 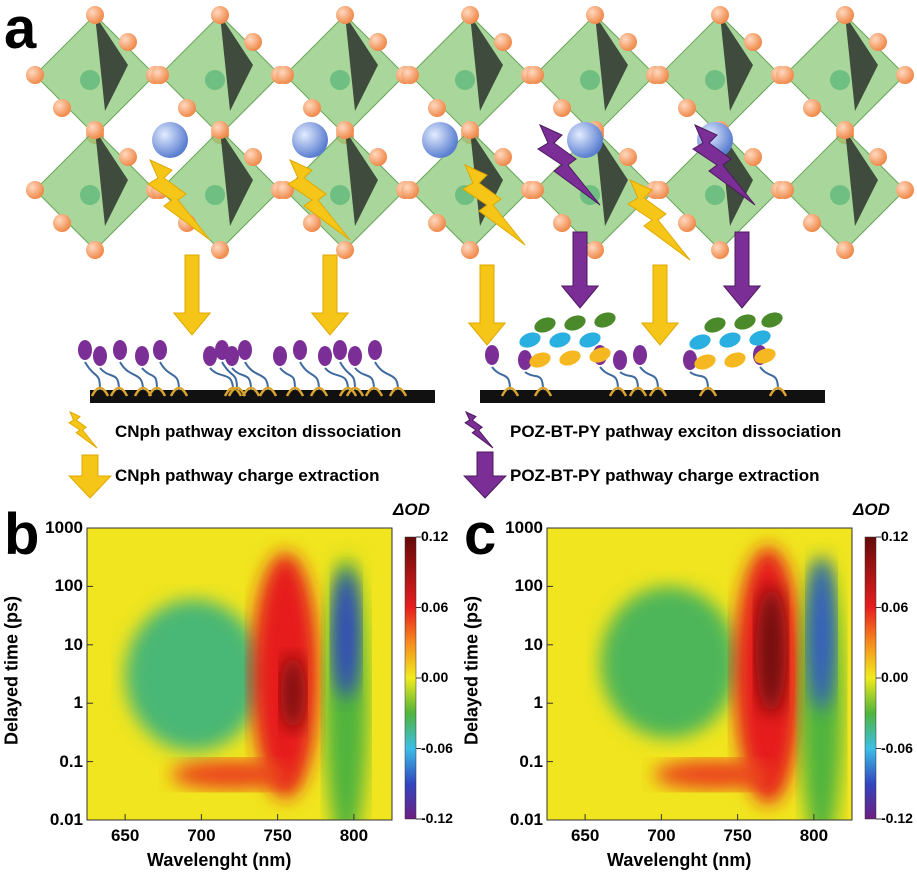 I want to click on cnph-exciton-bolt-icon, so click(x=494, y=205).